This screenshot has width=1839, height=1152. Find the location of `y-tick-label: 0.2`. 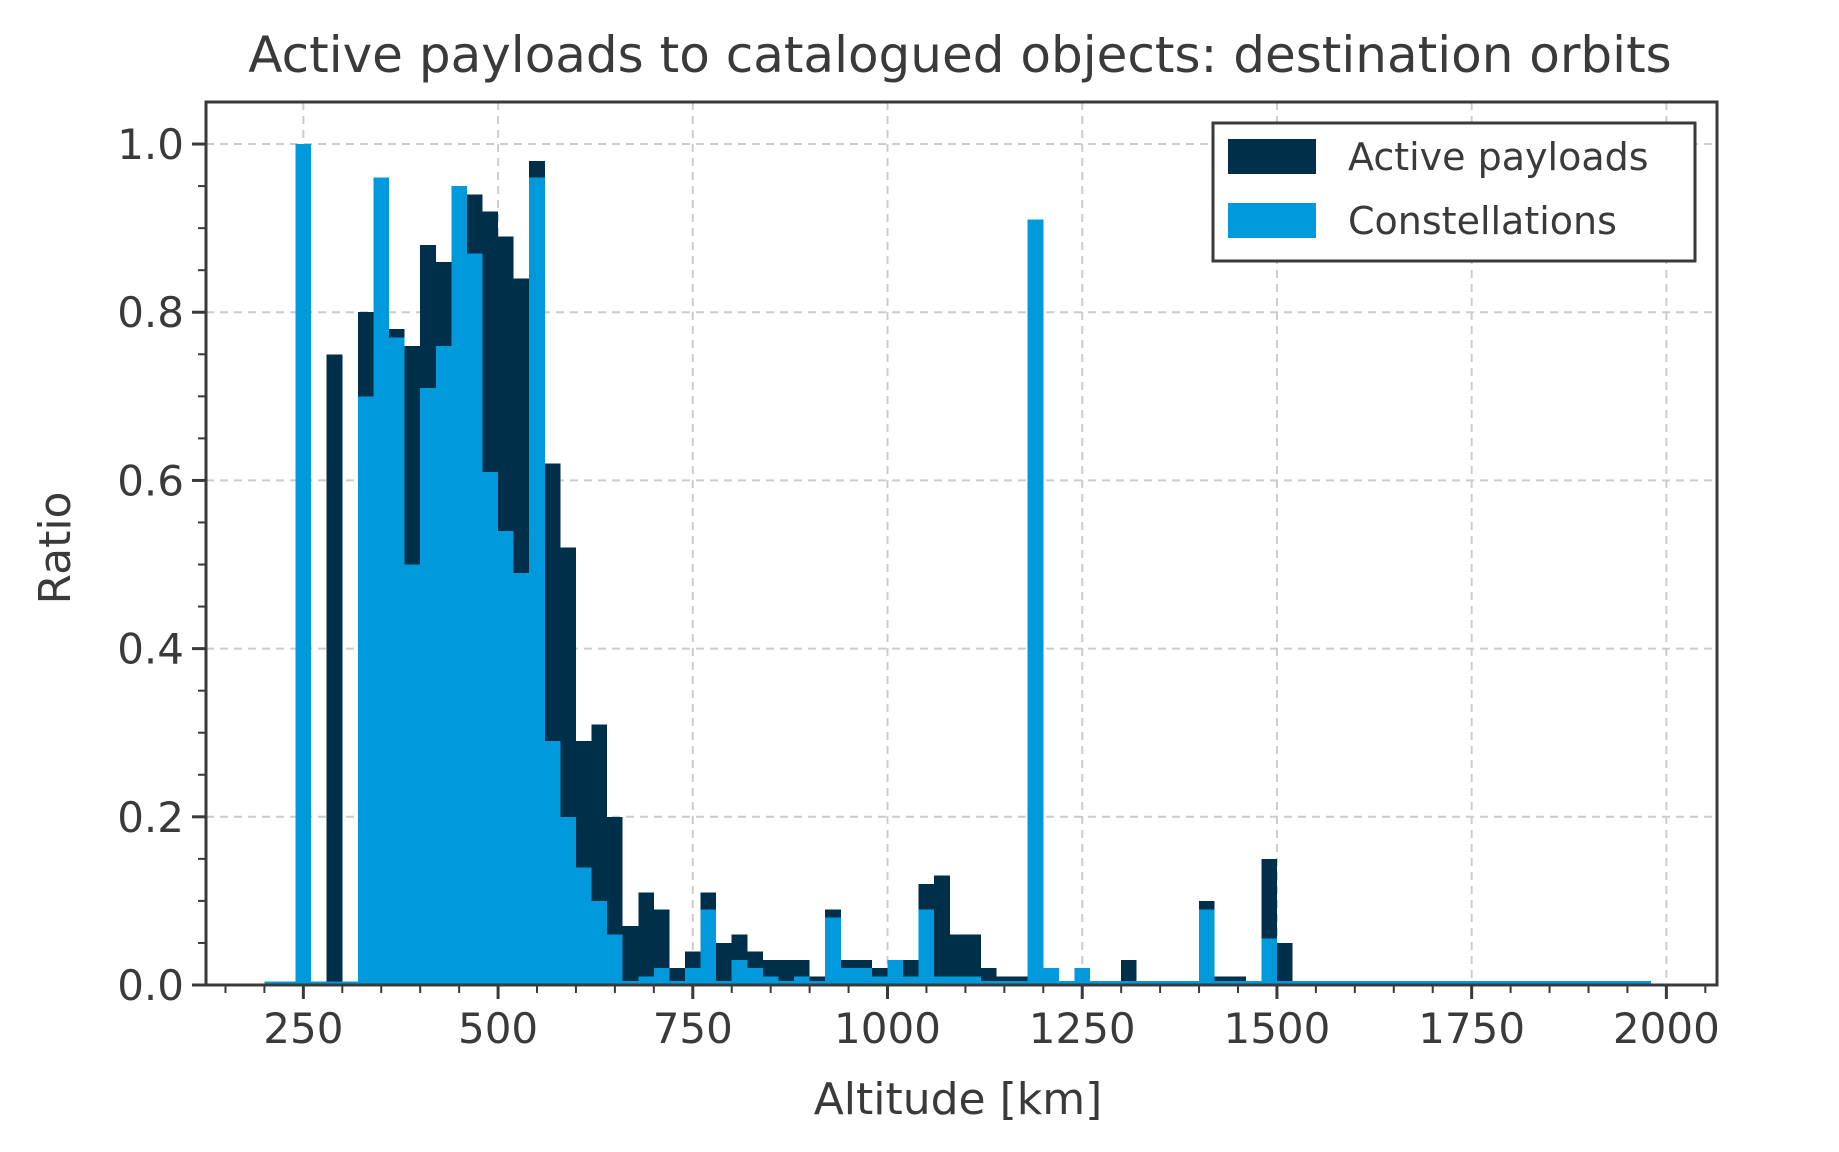

y-tick-label: 0.2 is located at coordinates (150, 817).